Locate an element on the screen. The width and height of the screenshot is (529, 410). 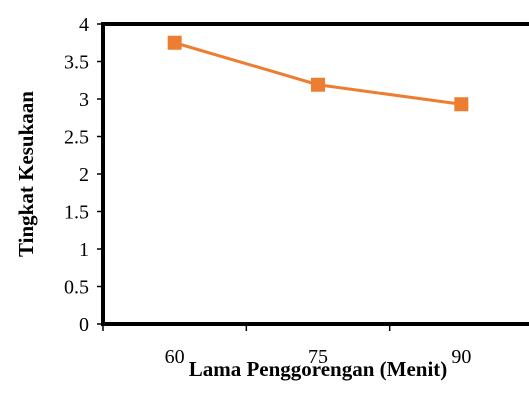
series-line is located at coordinates (318, 74).